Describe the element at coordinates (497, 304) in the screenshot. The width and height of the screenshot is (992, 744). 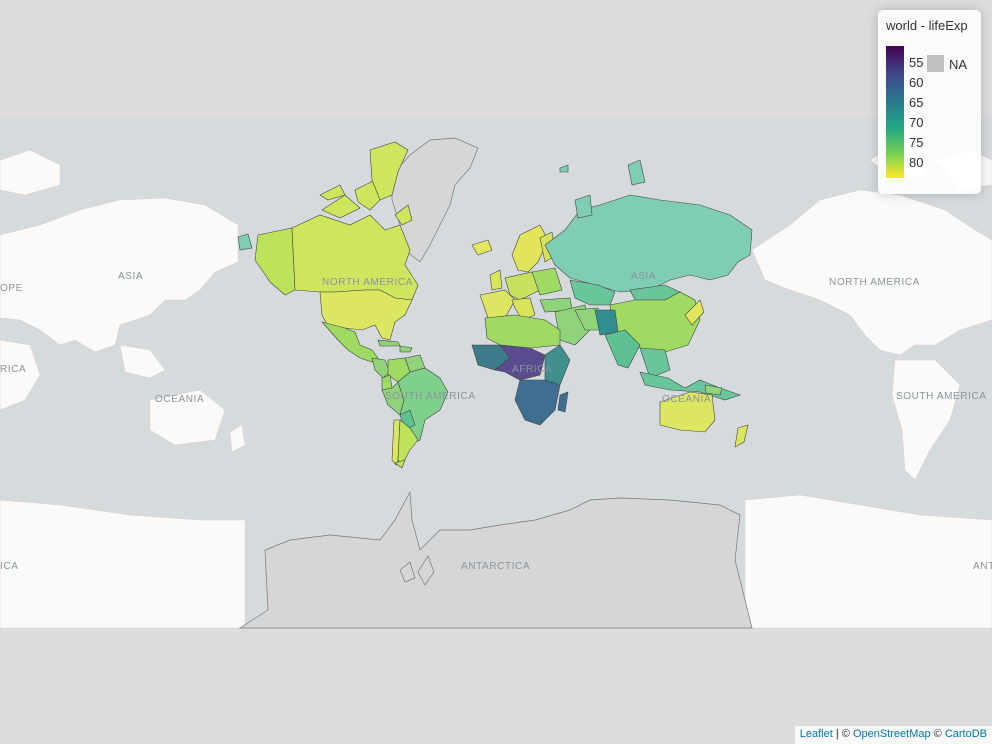
I see `country-france-spain` at that location.